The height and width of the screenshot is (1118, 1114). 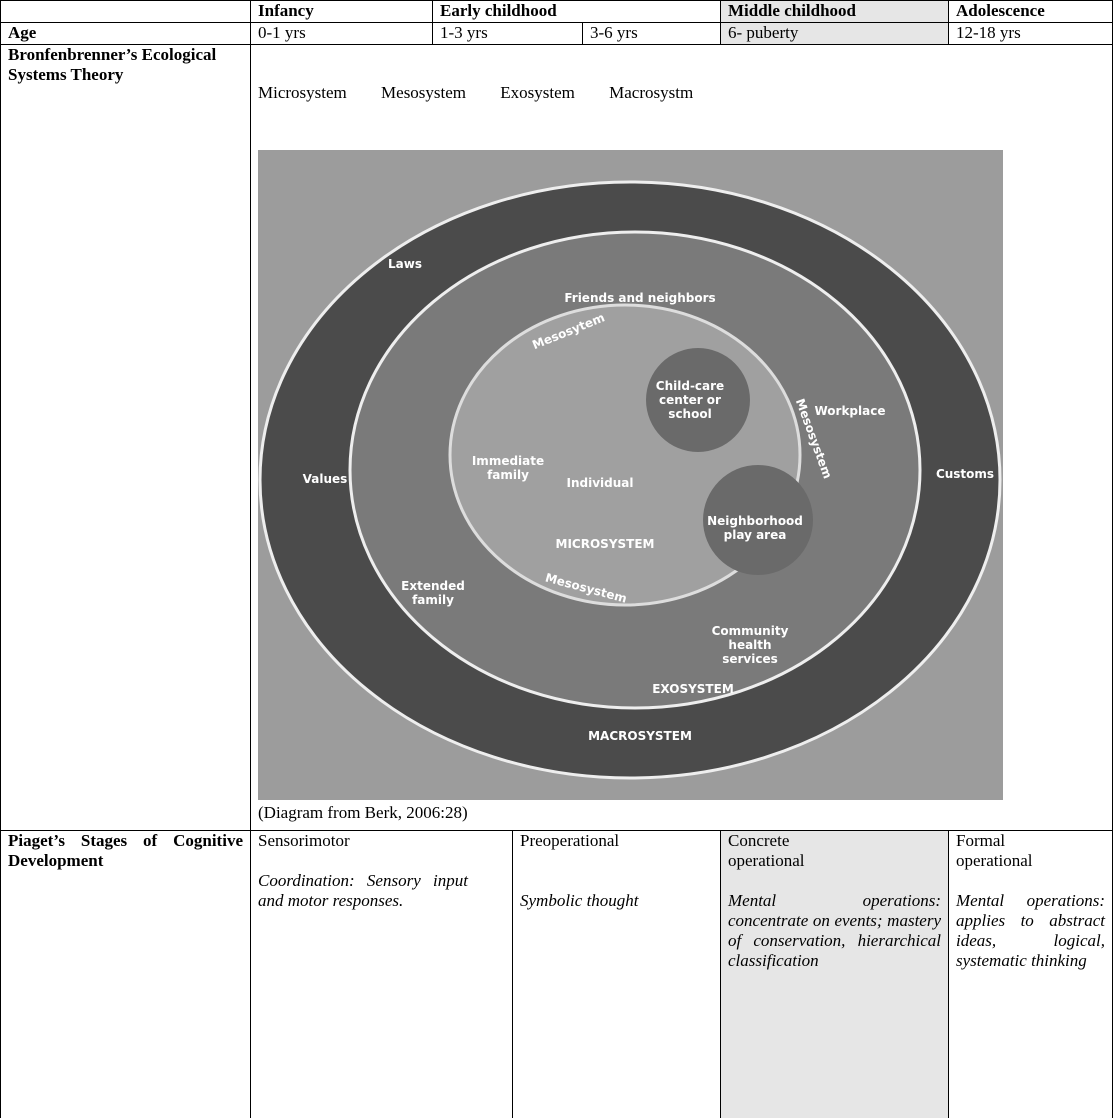 I want to click on diagram-label-line: Neighborhood, so click(x=755, y=521).